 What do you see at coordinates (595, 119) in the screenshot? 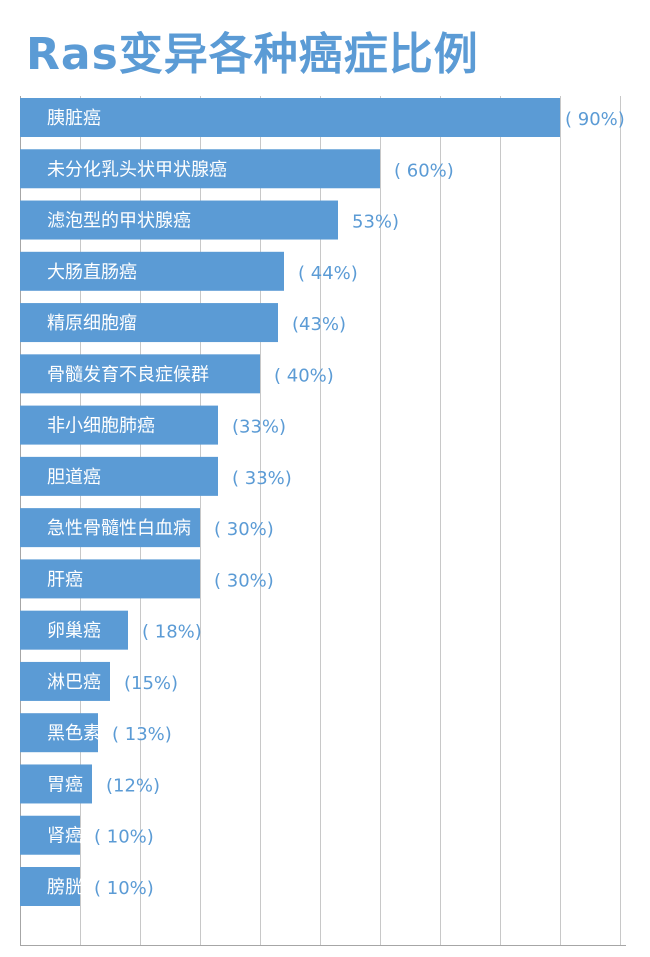
I see `bar-value-label: ( 90%)` at bounding box center [595, 119].